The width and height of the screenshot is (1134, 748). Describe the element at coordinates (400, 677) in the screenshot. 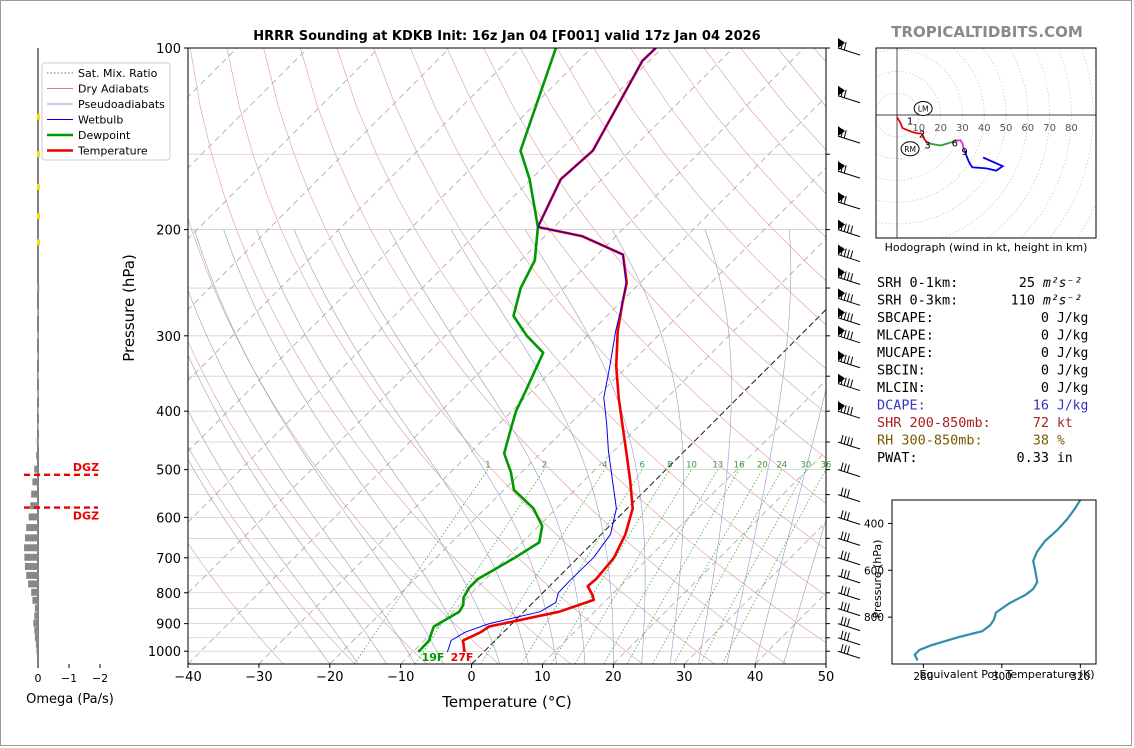

I see `skewt-xtick-label: −10` at that location.